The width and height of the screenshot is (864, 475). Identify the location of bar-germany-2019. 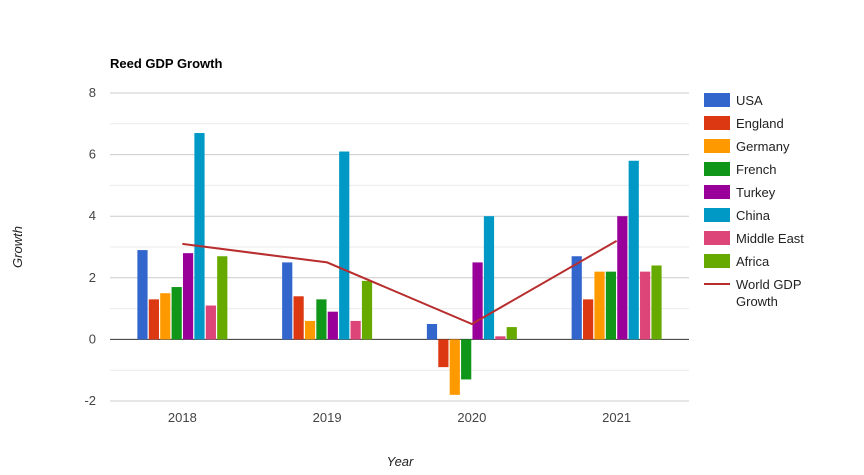
(310, 330).